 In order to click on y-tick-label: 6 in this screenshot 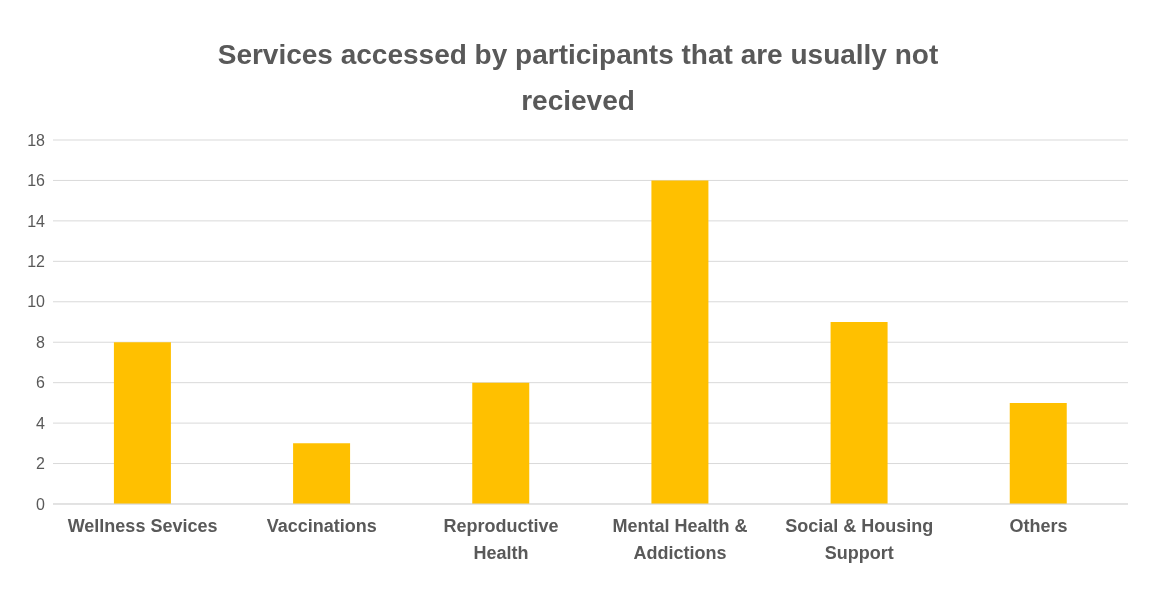, I will do `click(41, 383)`.